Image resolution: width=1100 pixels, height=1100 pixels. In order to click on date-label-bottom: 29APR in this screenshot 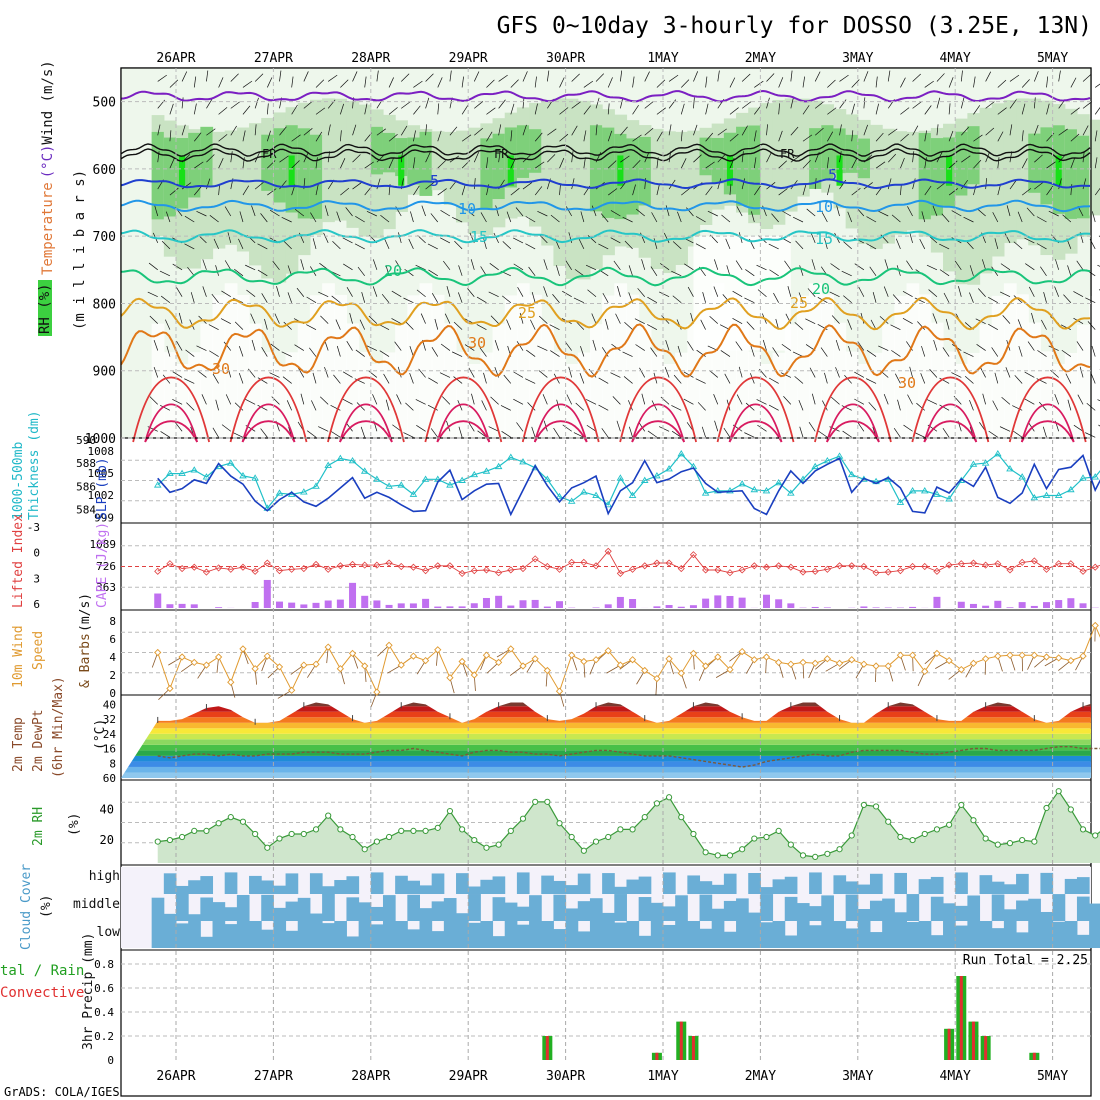, I will do `click(468, 1076)`.